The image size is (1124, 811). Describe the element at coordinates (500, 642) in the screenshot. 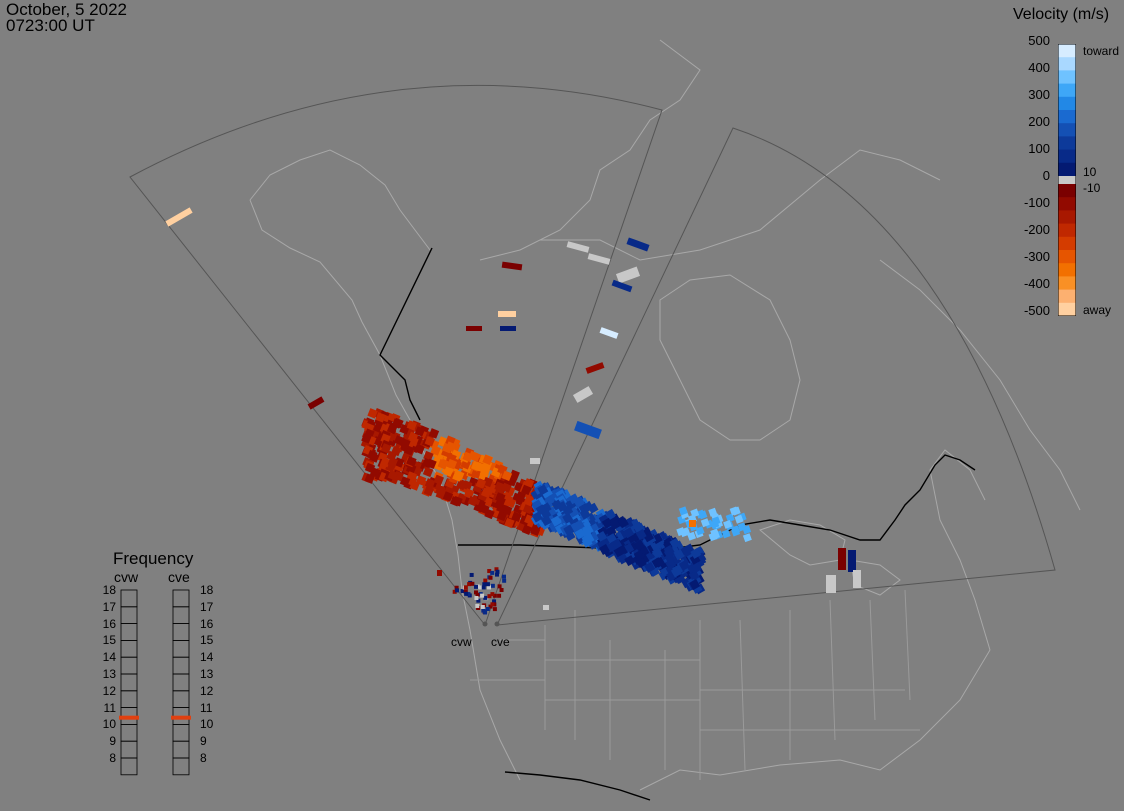

I see `radar-label-cve: cve` at that location.